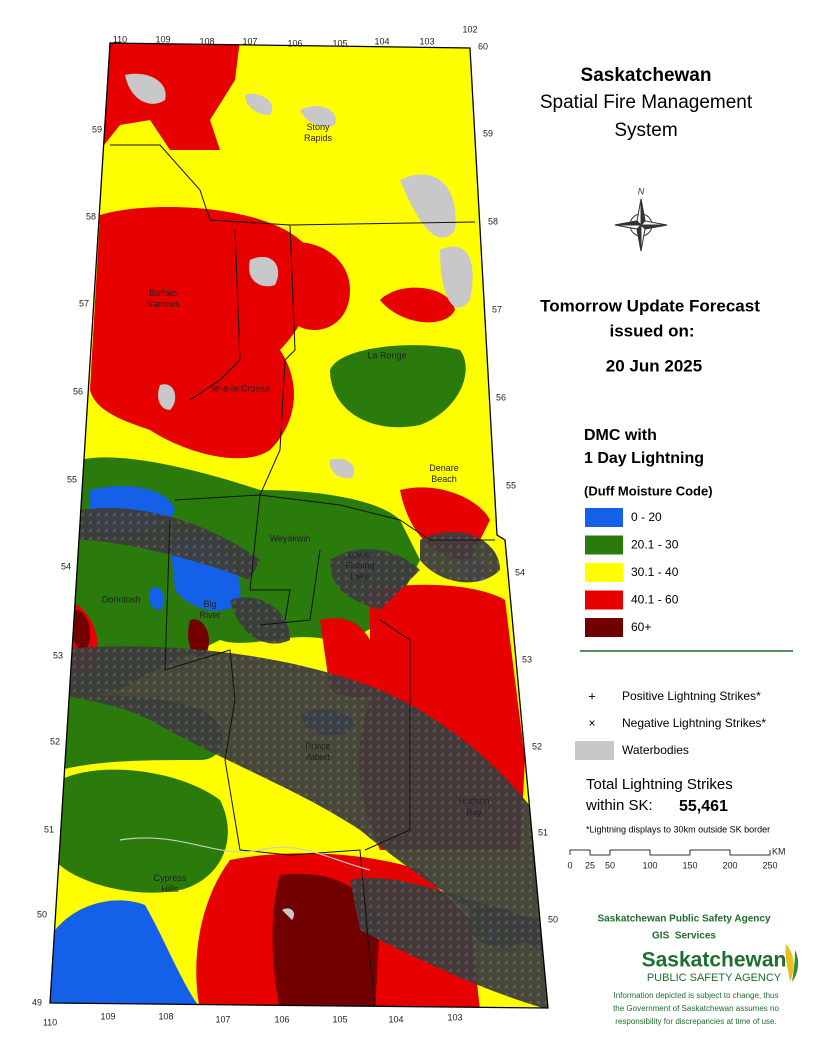  I want to click on legend: 0 - 20 20.1 - 30 30.1 - 40 40.1 - 60 60+, so click(632, 572).